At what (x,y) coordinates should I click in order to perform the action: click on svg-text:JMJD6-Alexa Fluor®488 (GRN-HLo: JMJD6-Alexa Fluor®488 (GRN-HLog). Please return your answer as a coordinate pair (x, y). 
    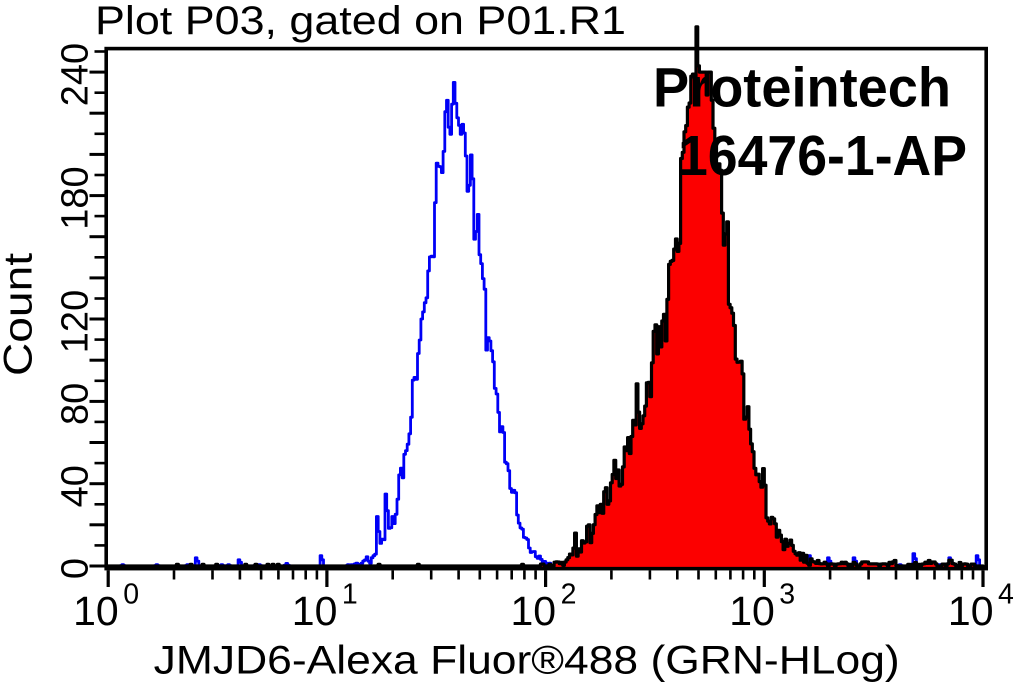
    Looking at the image, I should click on (527, 661).